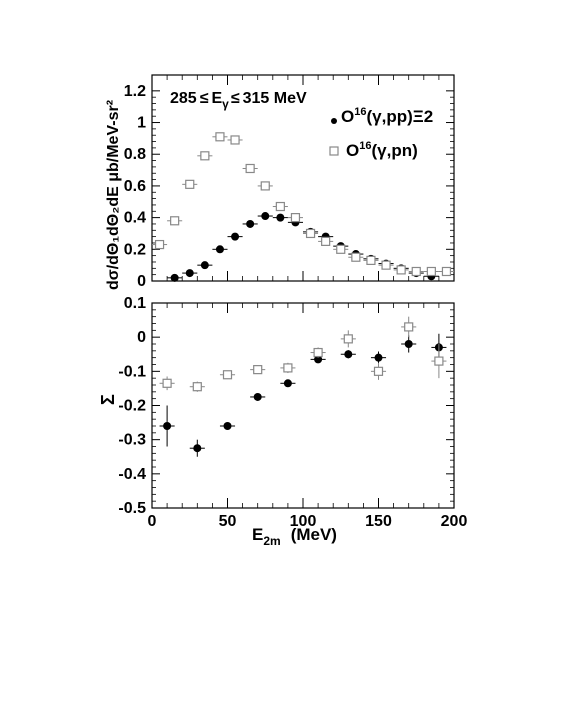 Image resolution: width=561 pixels, height=726 pixels. I want to click on bottom-y-tick-label: -0.3, so click(132, 440).